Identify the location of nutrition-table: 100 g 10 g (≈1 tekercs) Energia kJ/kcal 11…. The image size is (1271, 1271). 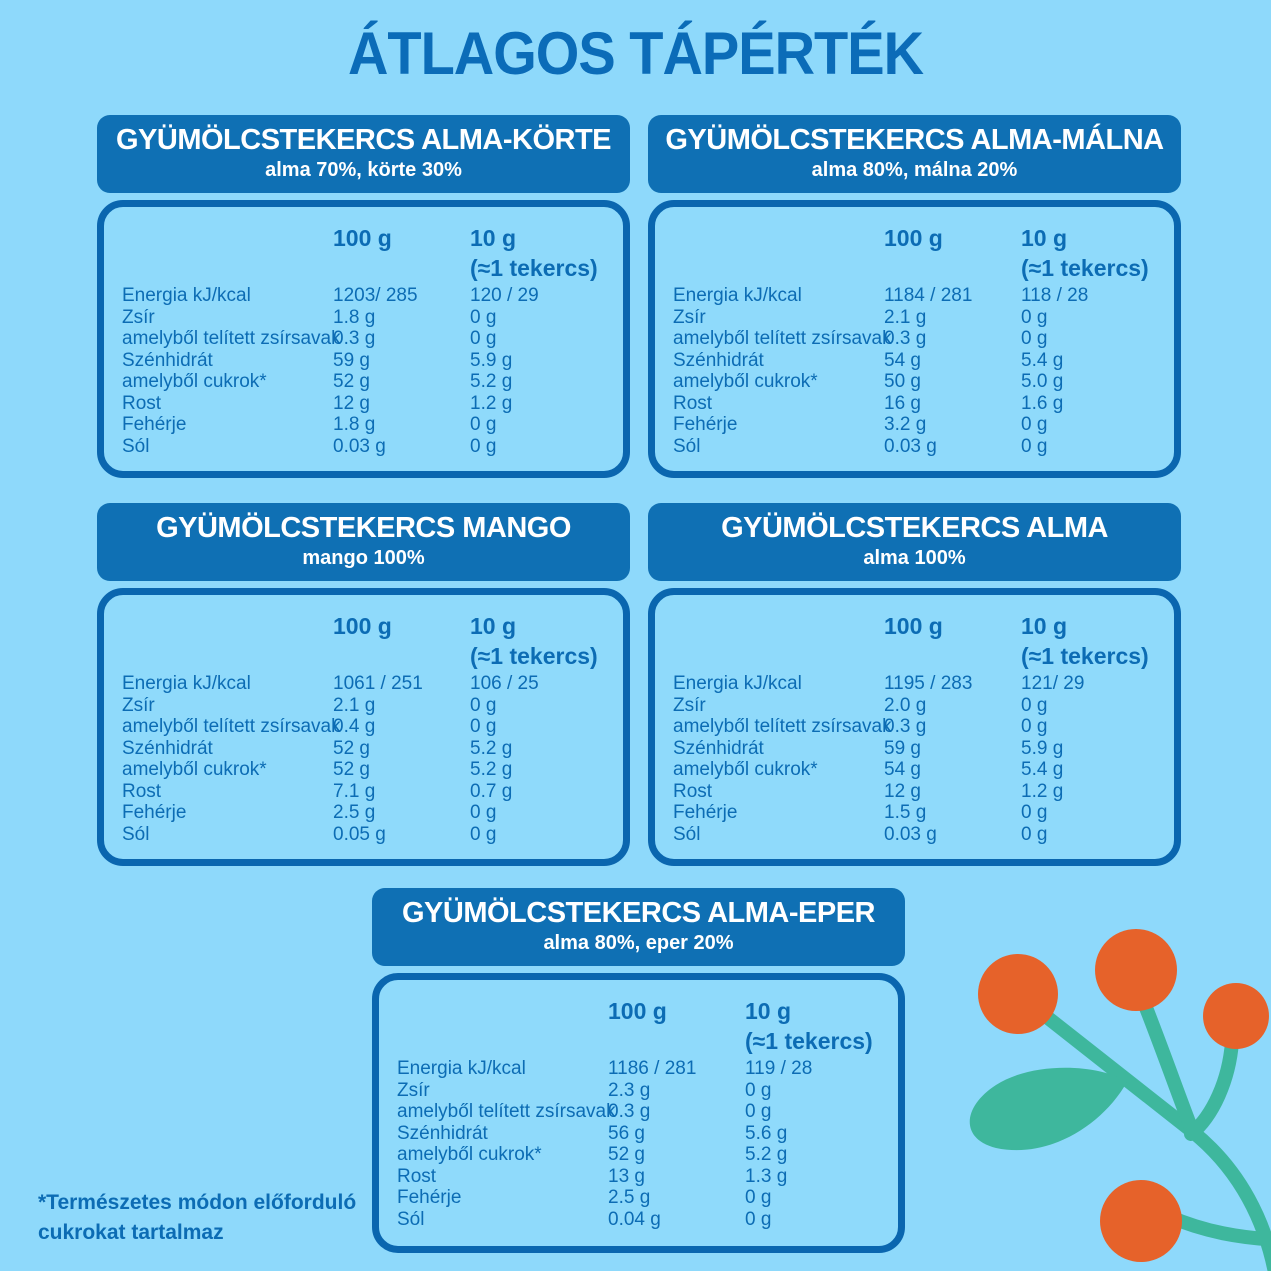
(914, 339).